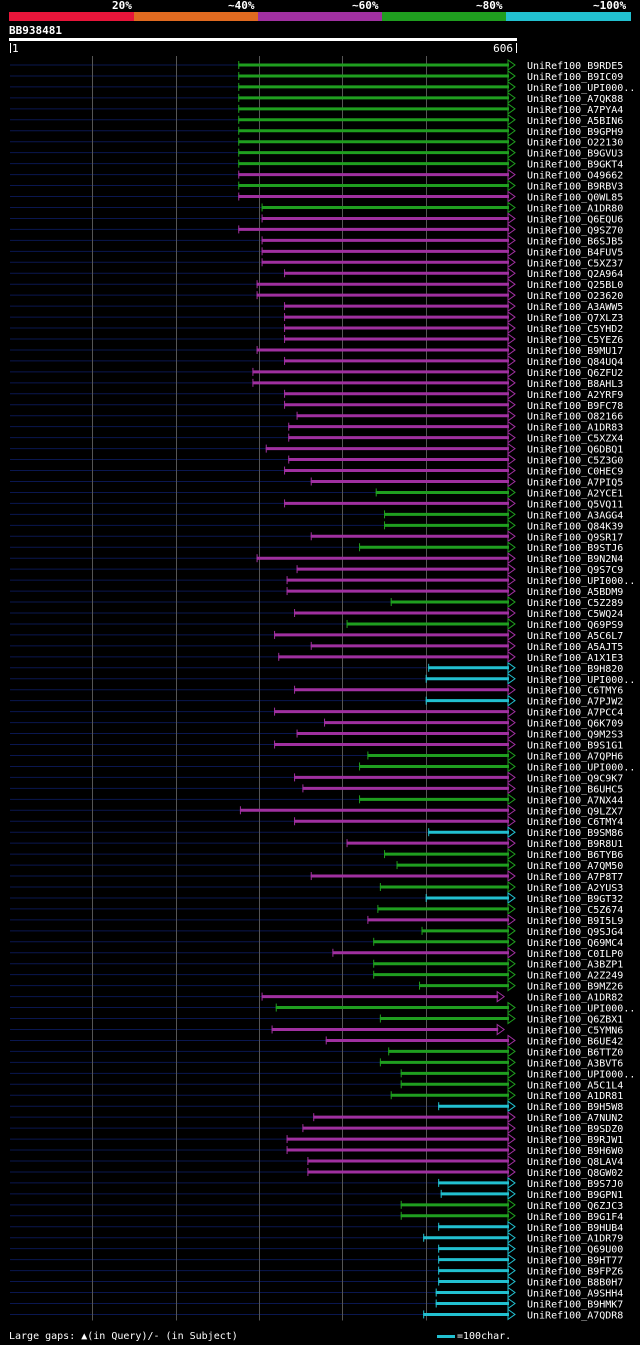 The image size is (640, 1345). Describe the element at coordinates (575, 1294) in the screenshot. I see `hit-label: UniRef100_A9SHH4` at that location.